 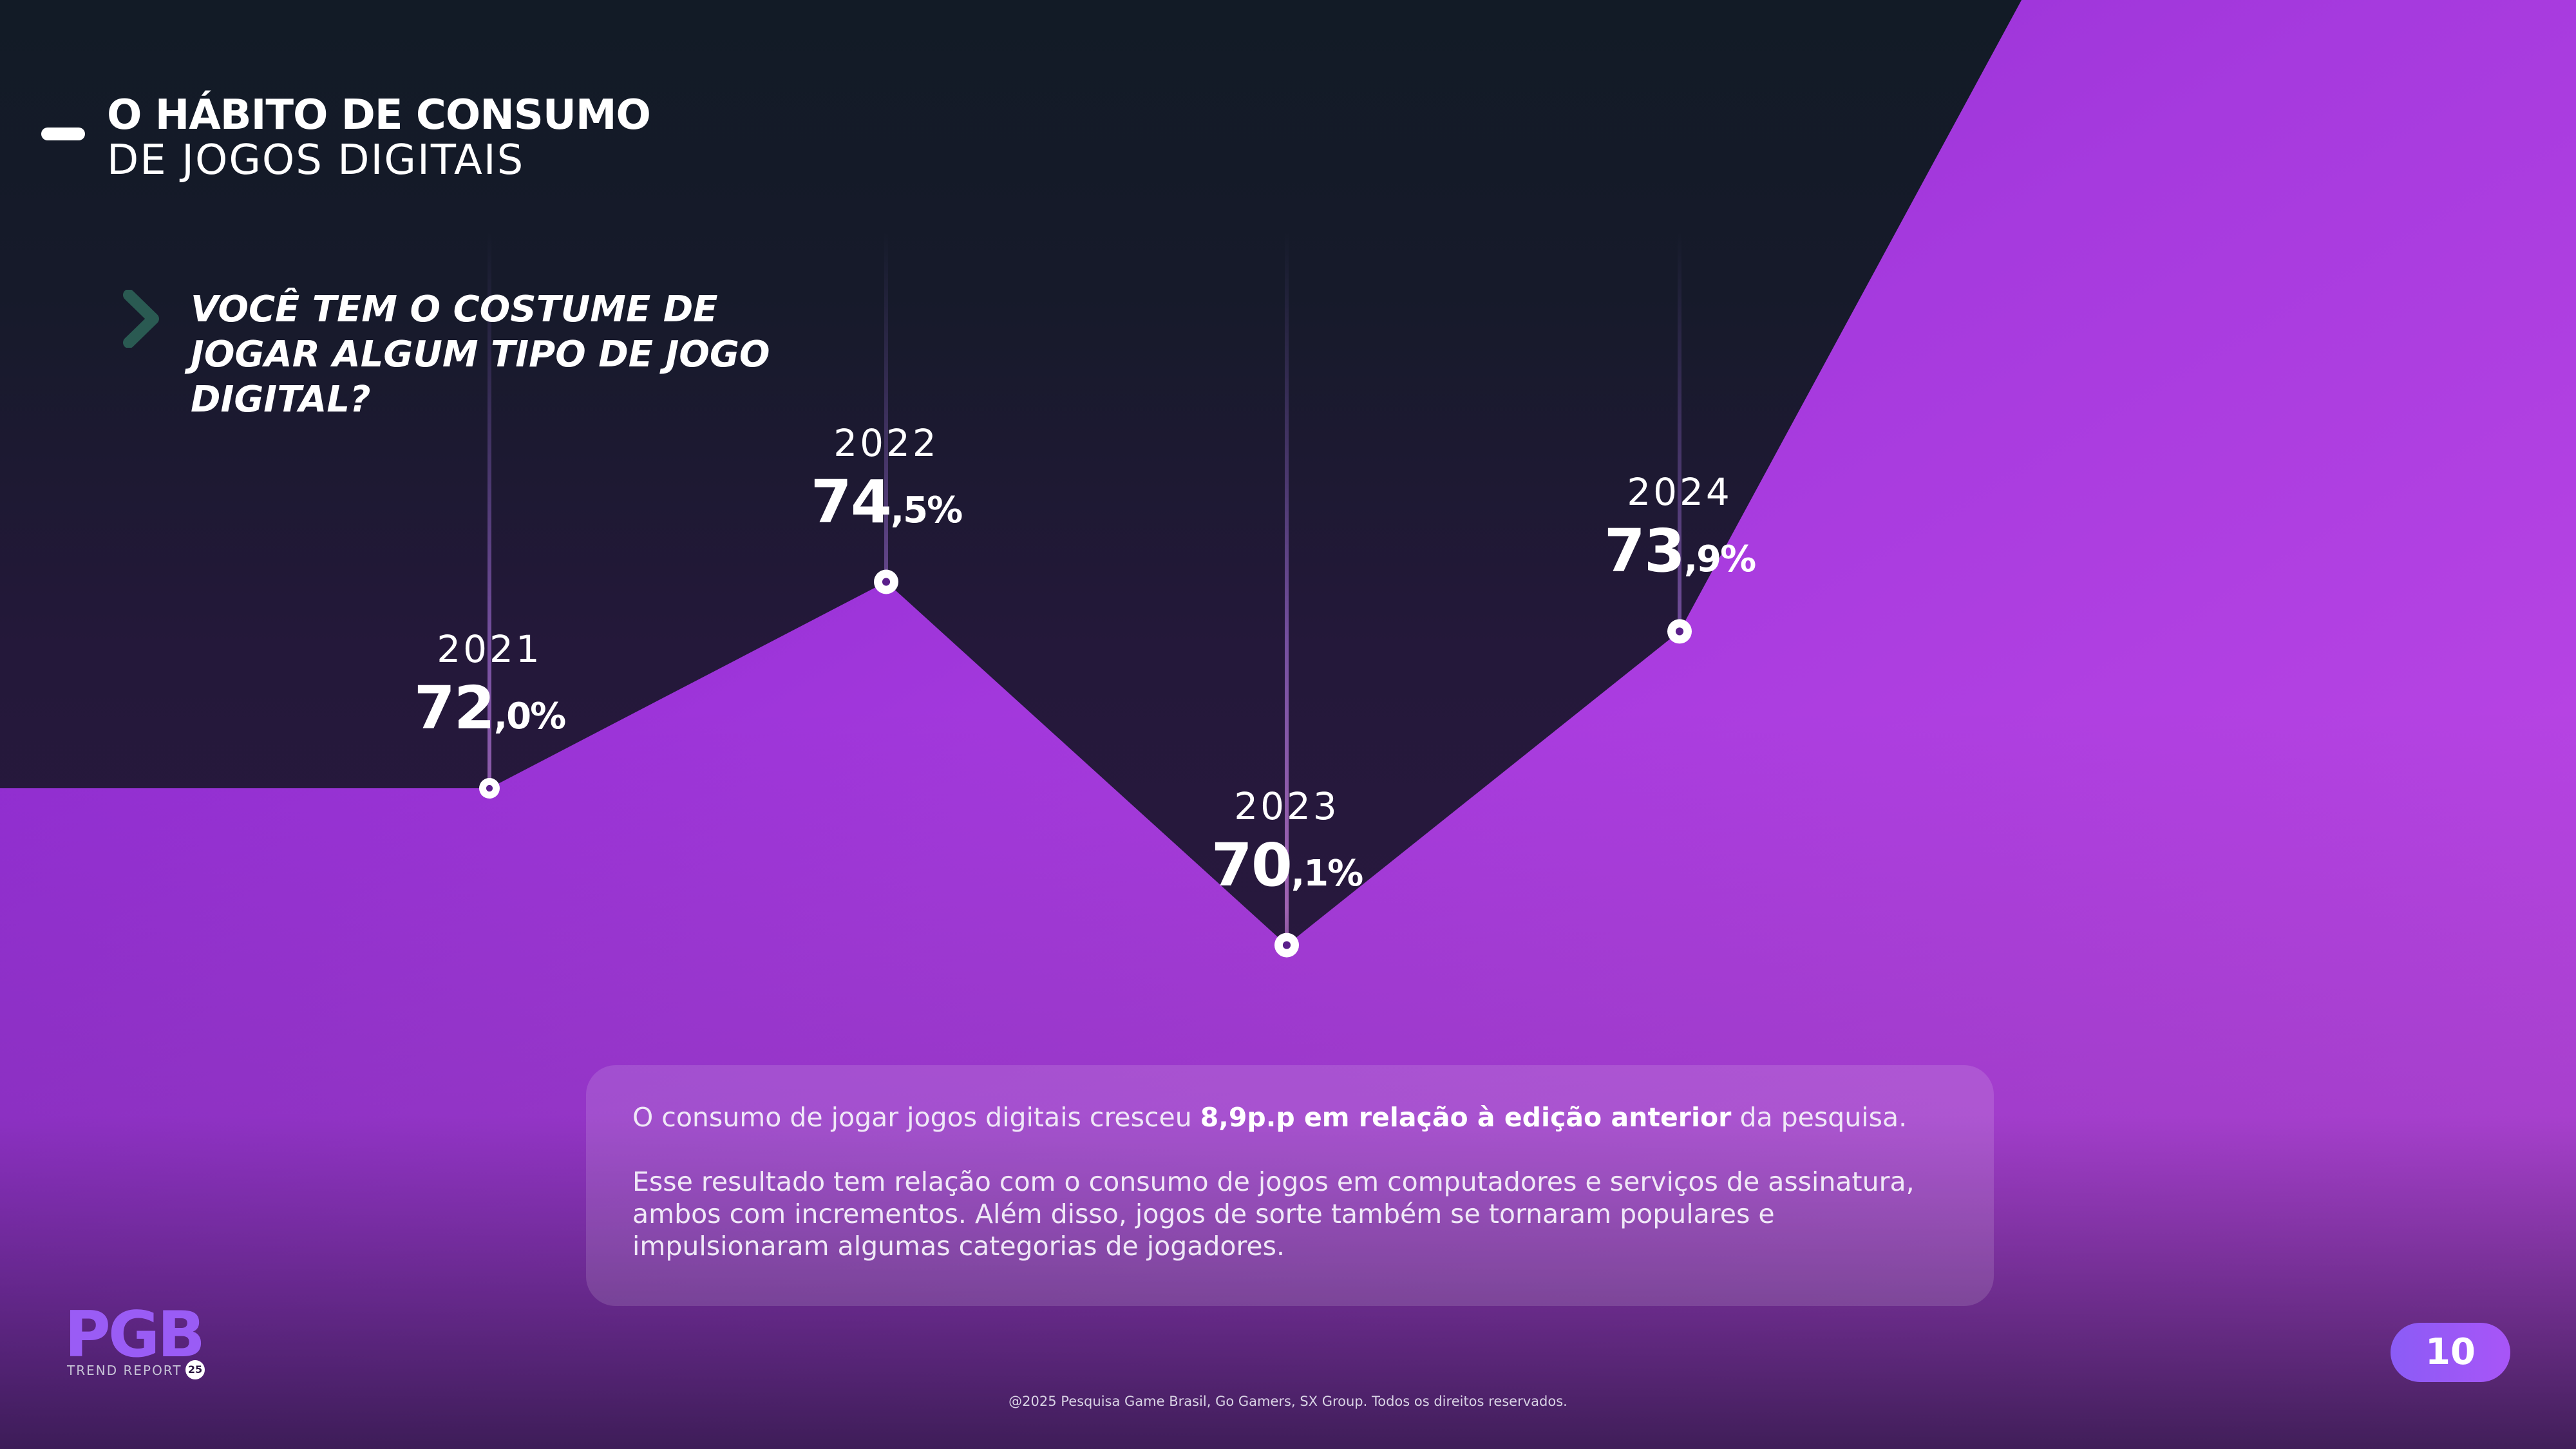 I want to click on page-number-badge: 10, so click(x=2450, y=1352).